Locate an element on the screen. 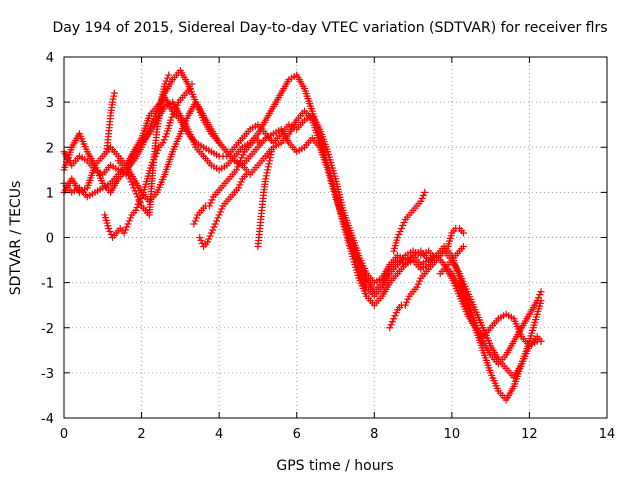 The image size is (640, 480). y-tick-label: 2 is located at coordinates (50, 148).